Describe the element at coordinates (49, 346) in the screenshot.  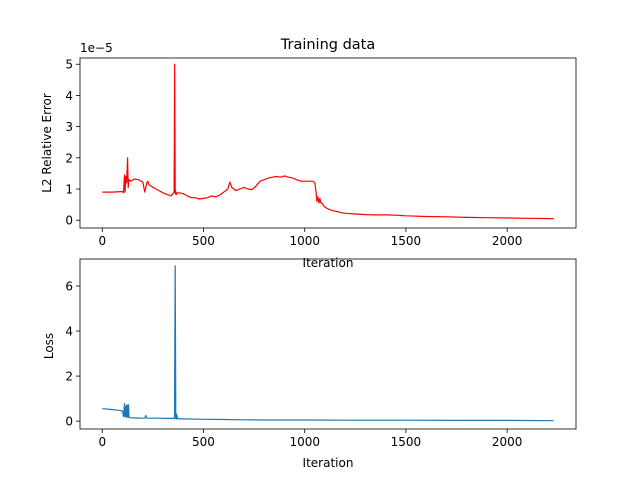
I see `y-axis-label-loss: Loss` at that location.